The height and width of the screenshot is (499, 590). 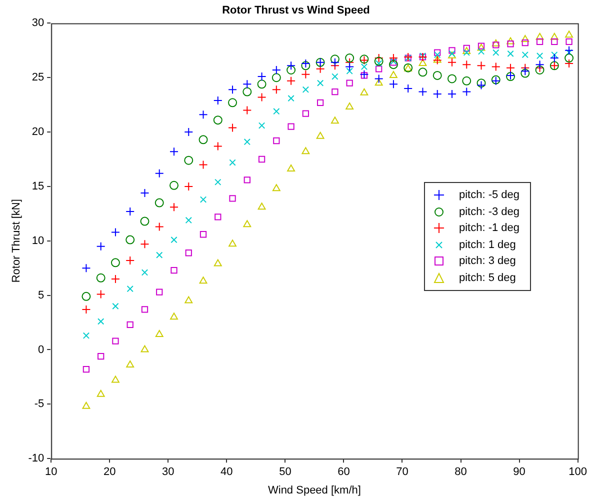 I want to click on legend-label: pitch: -5 deg, so click(x=489, y=195).